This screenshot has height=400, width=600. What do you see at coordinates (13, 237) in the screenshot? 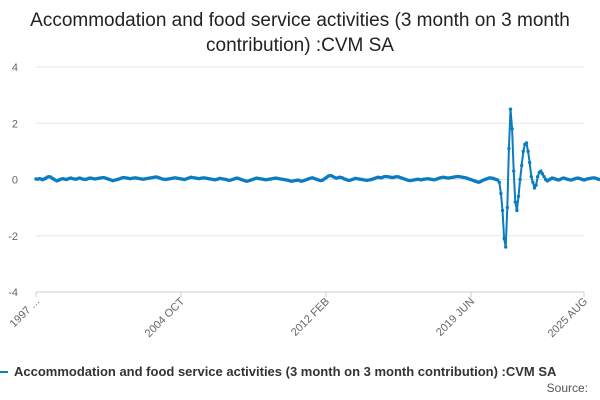
I see `y-tick-label: -2` at bounding box center [13, 237].